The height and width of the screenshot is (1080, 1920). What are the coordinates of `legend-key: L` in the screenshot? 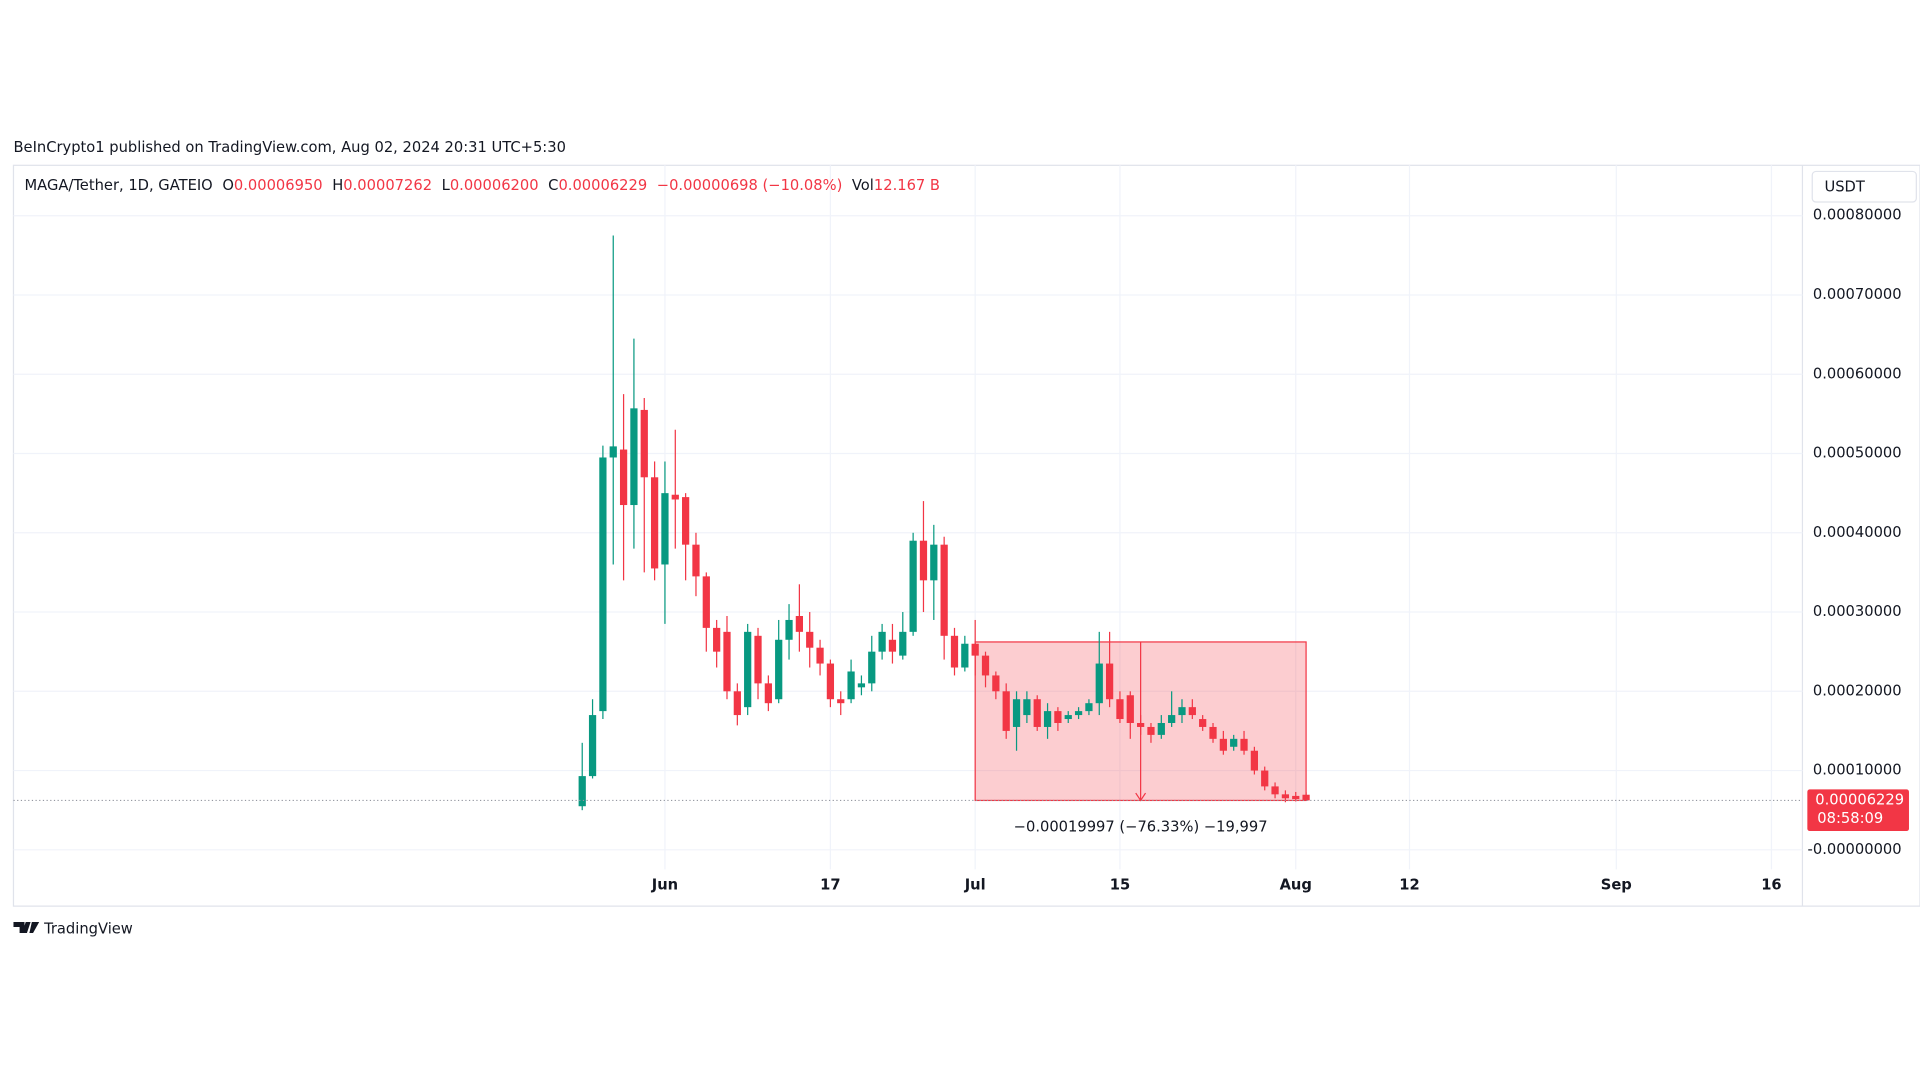 It's located at (446, 185).